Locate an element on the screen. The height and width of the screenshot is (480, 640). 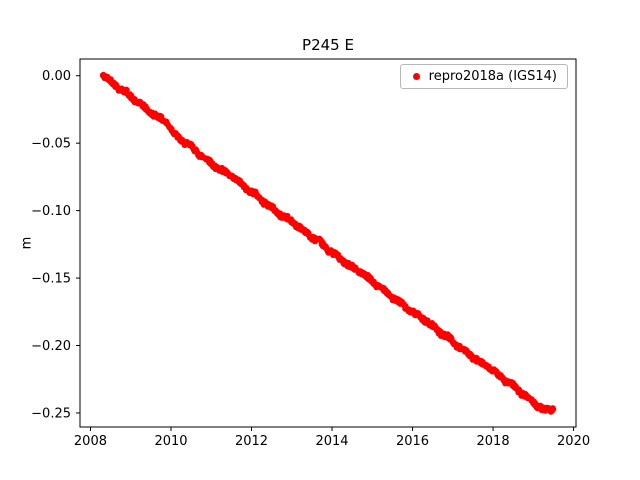
chart-title: P245 E is located at coordinates (328, 45).